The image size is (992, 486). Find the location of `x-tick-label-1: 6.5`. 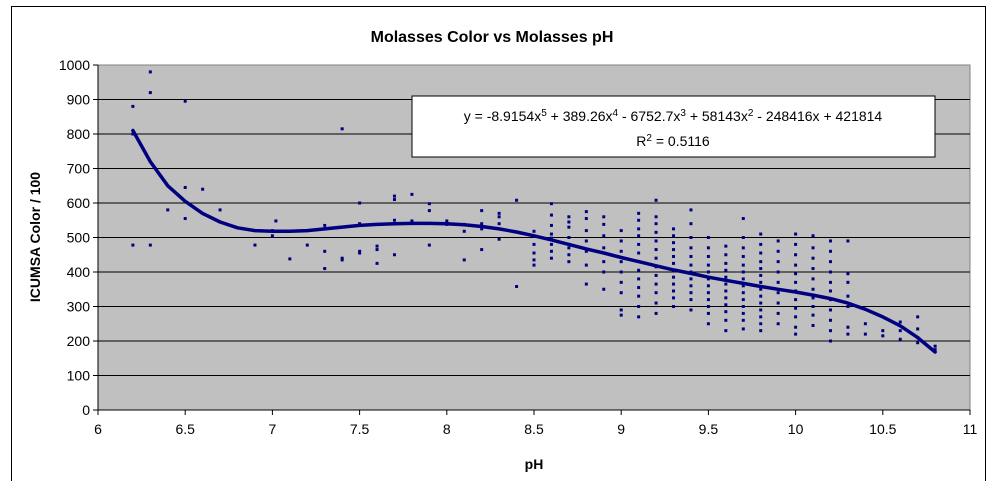

x-tick-label-1: 6.5 is located at coordinates (185, 429).